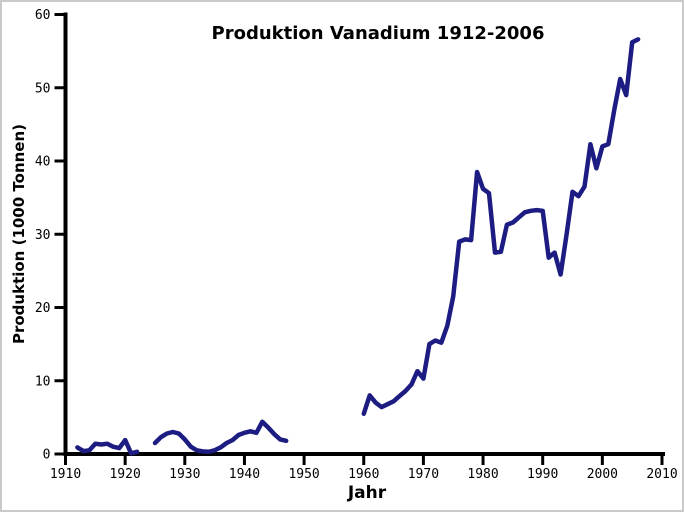 The height and width of the screenshot is (512, 684). I want to click on x-tick-label: 2010, so click(661, 474).